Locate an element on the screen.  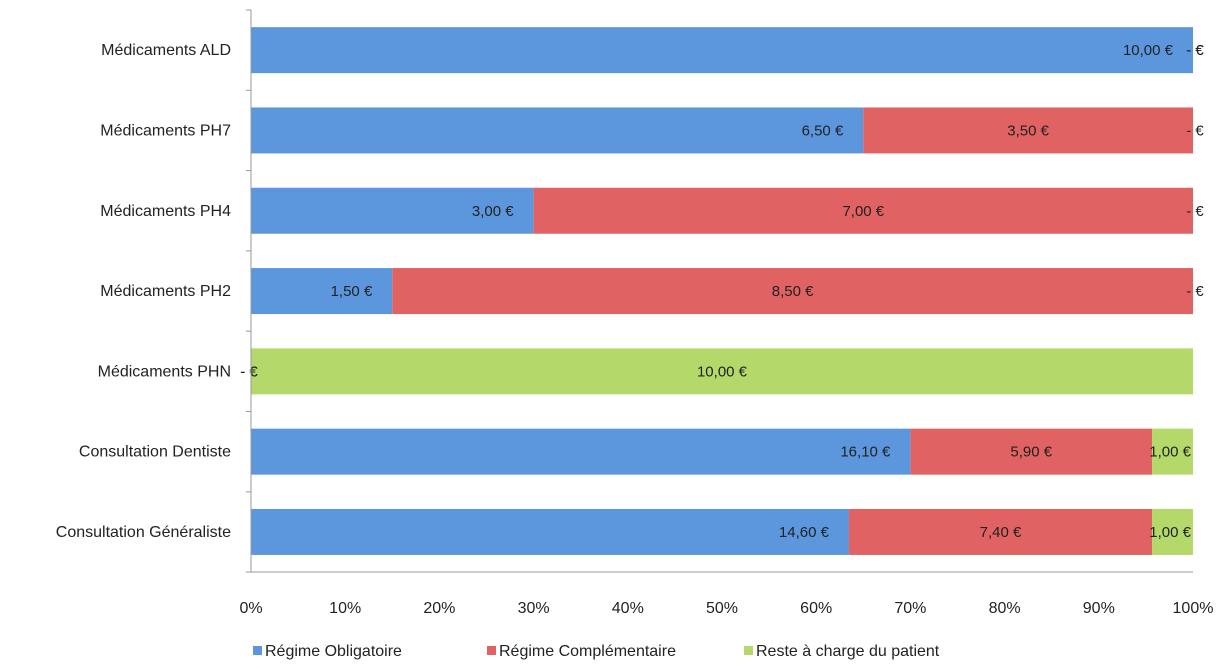
bar-reste-a-charge-du-patient-consultation-dentiste is located at coordinates (1172, 451).